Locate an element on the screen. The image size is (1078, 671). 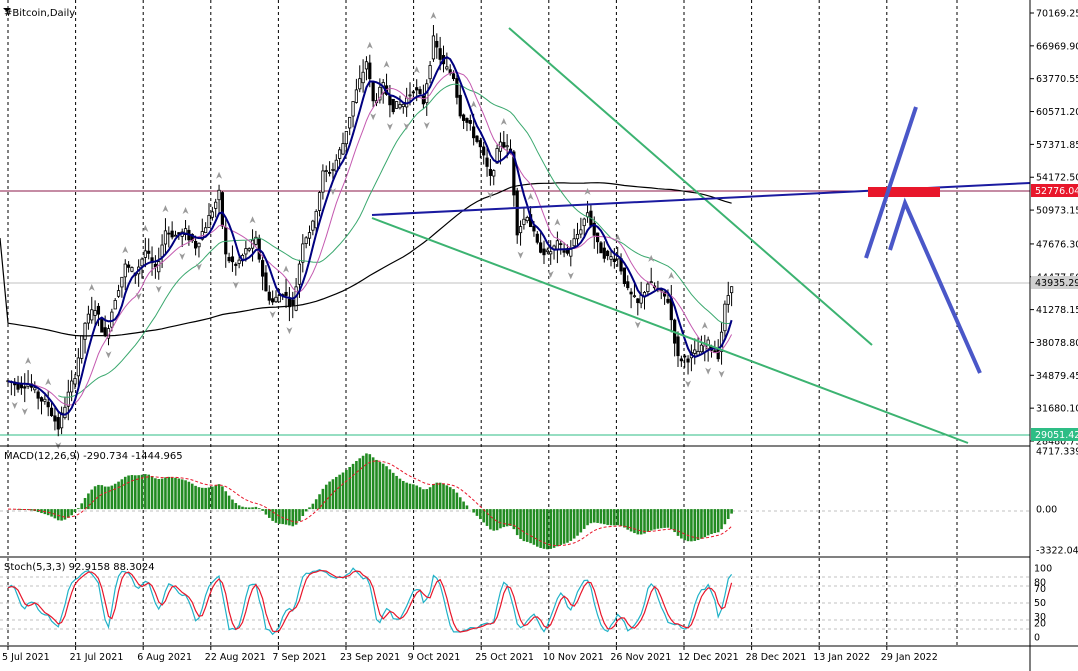
time-tick-label: 5 Jul 2021 is located at coordinates (26, 657).